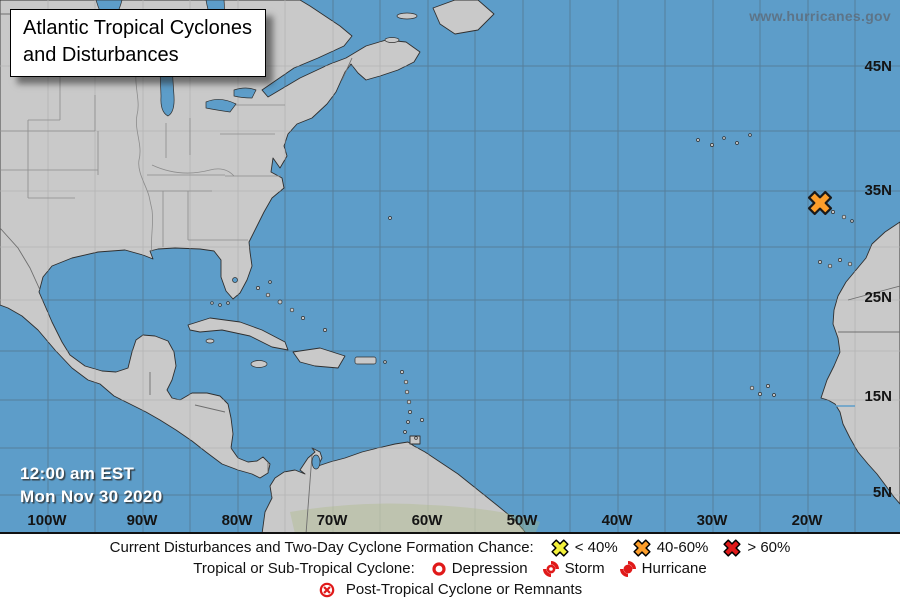  Describe the element at coordinates (882, 492) in the screenshot. I see `lat-label-5n: 5N` at that location.